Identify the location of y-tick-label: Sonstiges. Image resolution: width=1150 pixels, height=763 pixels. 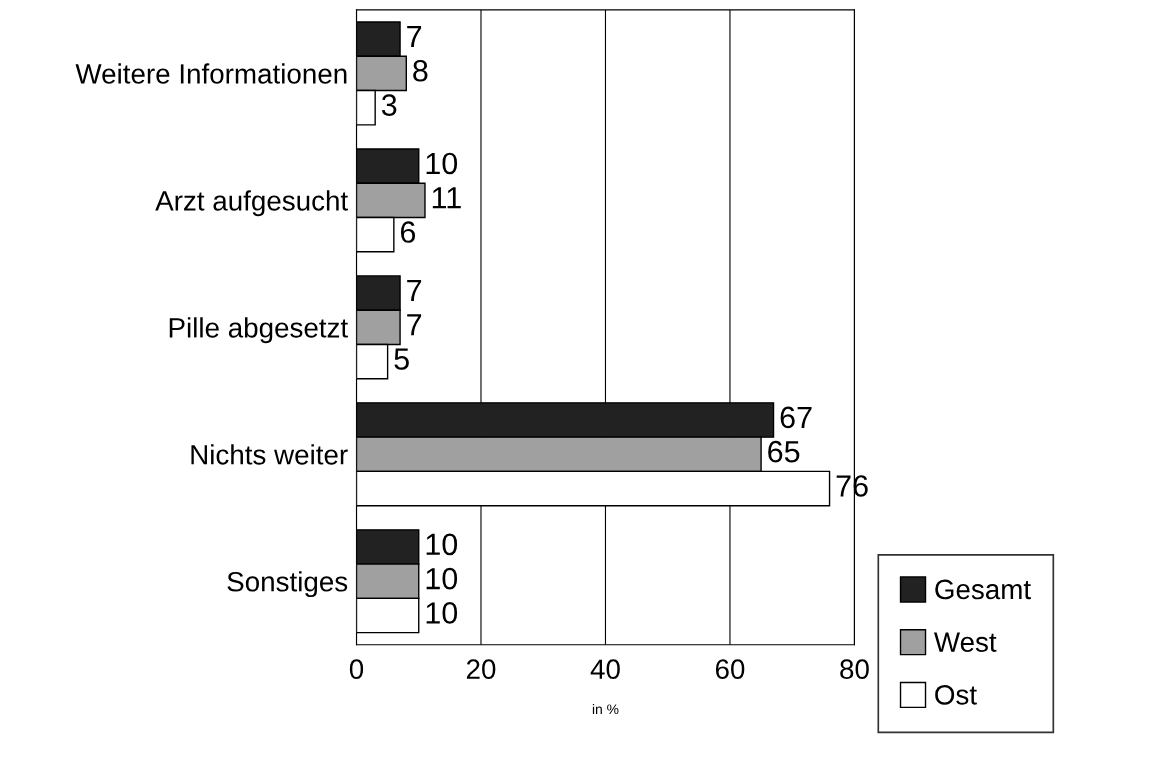
(287, 584).